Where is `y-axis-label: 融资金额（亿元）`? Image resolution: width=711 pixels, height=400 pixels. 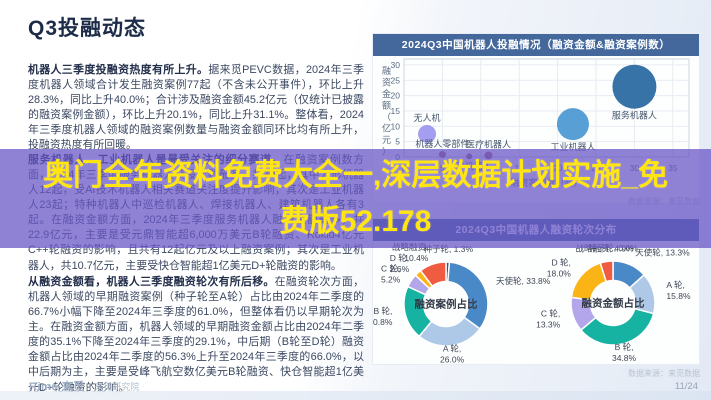
y-axis-label: 融资金额（亿元） is located at coordinates (386, 111).